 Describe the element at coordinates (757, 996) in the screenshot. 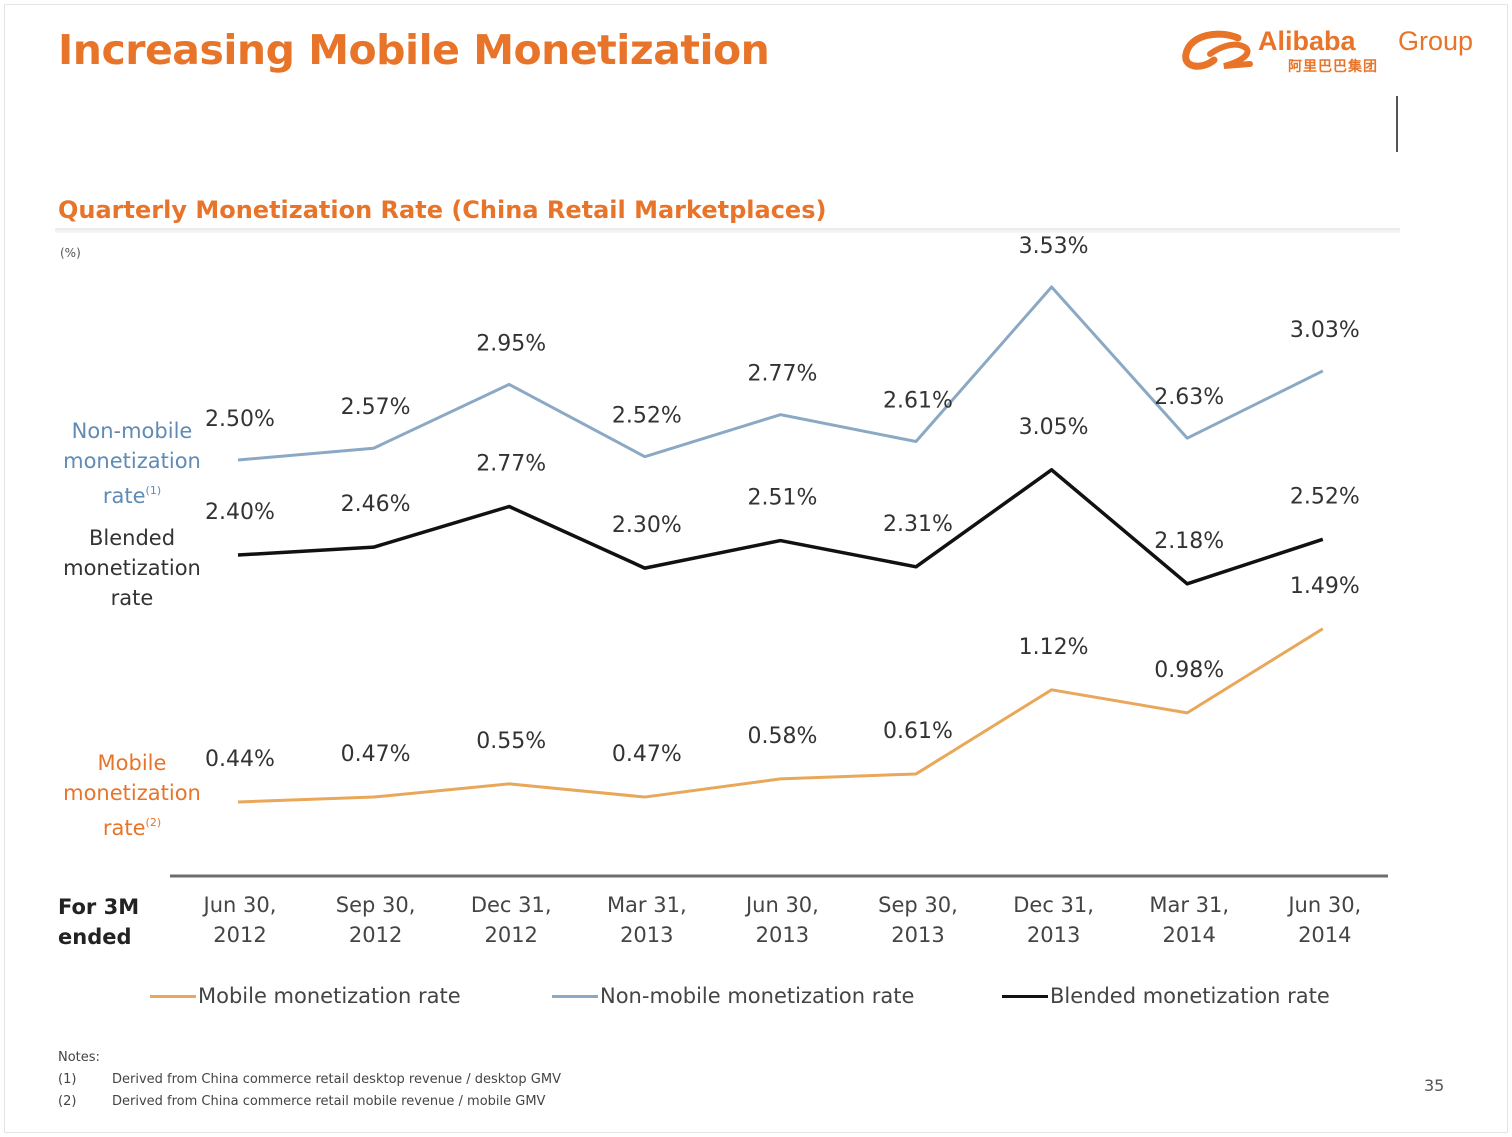

I see `legend-label-nonmobile: Non-mobile monetization rate` at that location.